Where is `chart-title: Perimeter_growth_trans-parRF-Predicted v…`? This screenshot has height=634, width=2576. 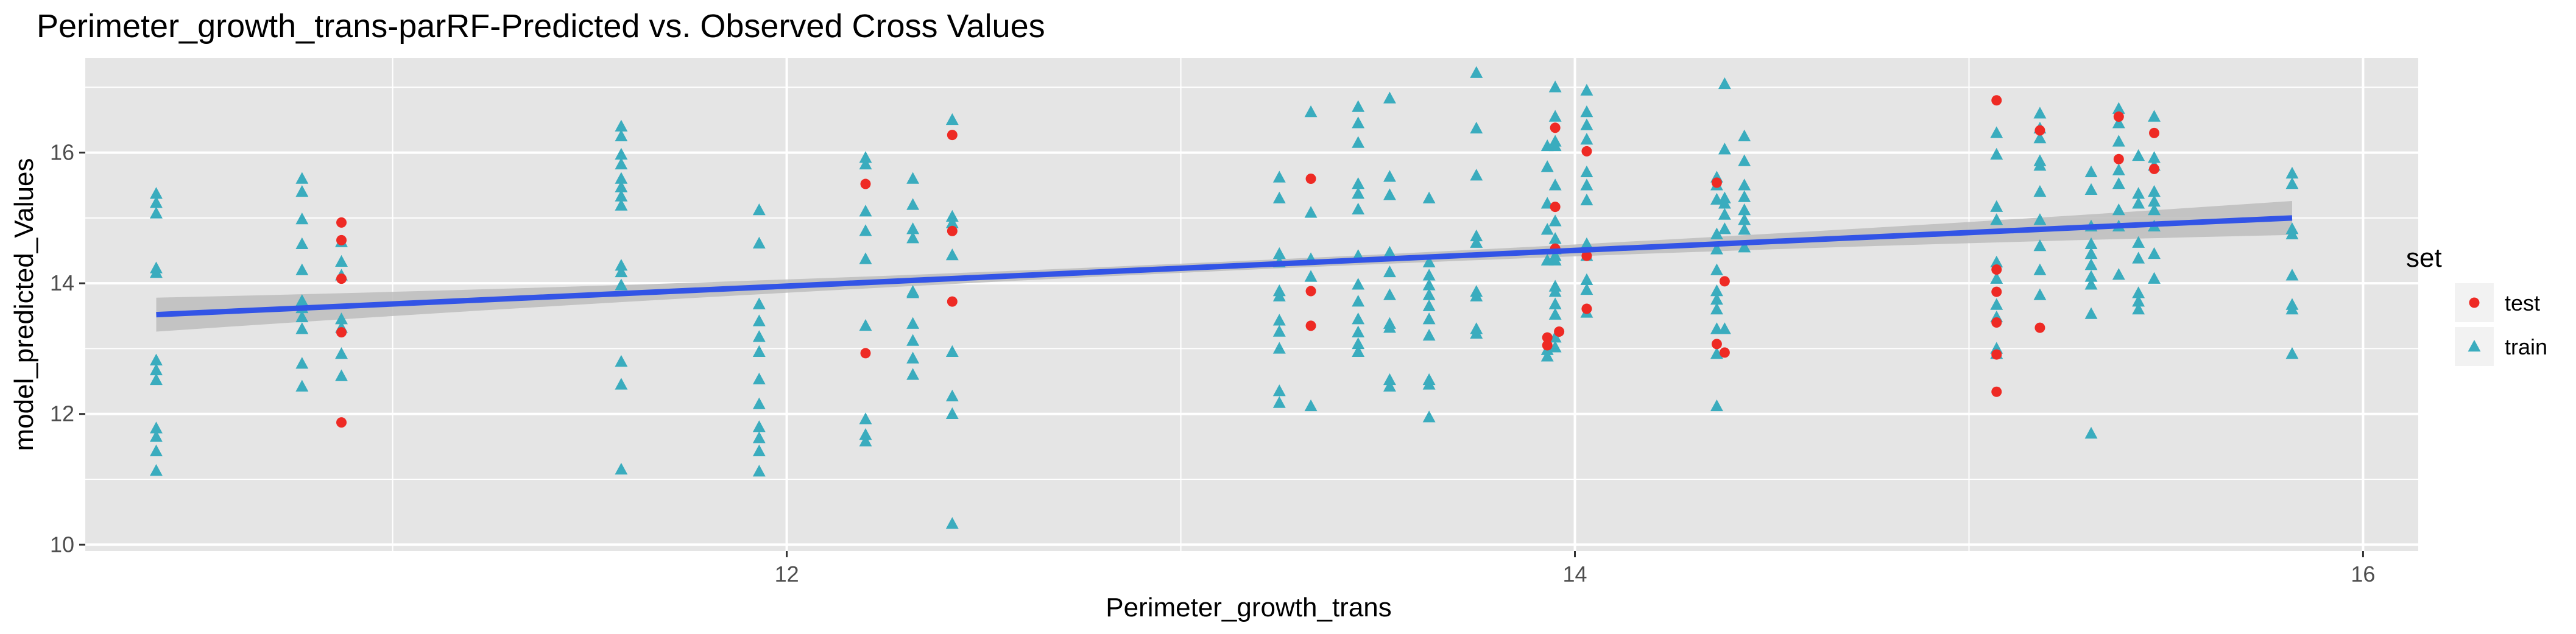
chart-title: Perimeter_growth_trans-parRF-Predicted v… is located at coordinates (541, 26).